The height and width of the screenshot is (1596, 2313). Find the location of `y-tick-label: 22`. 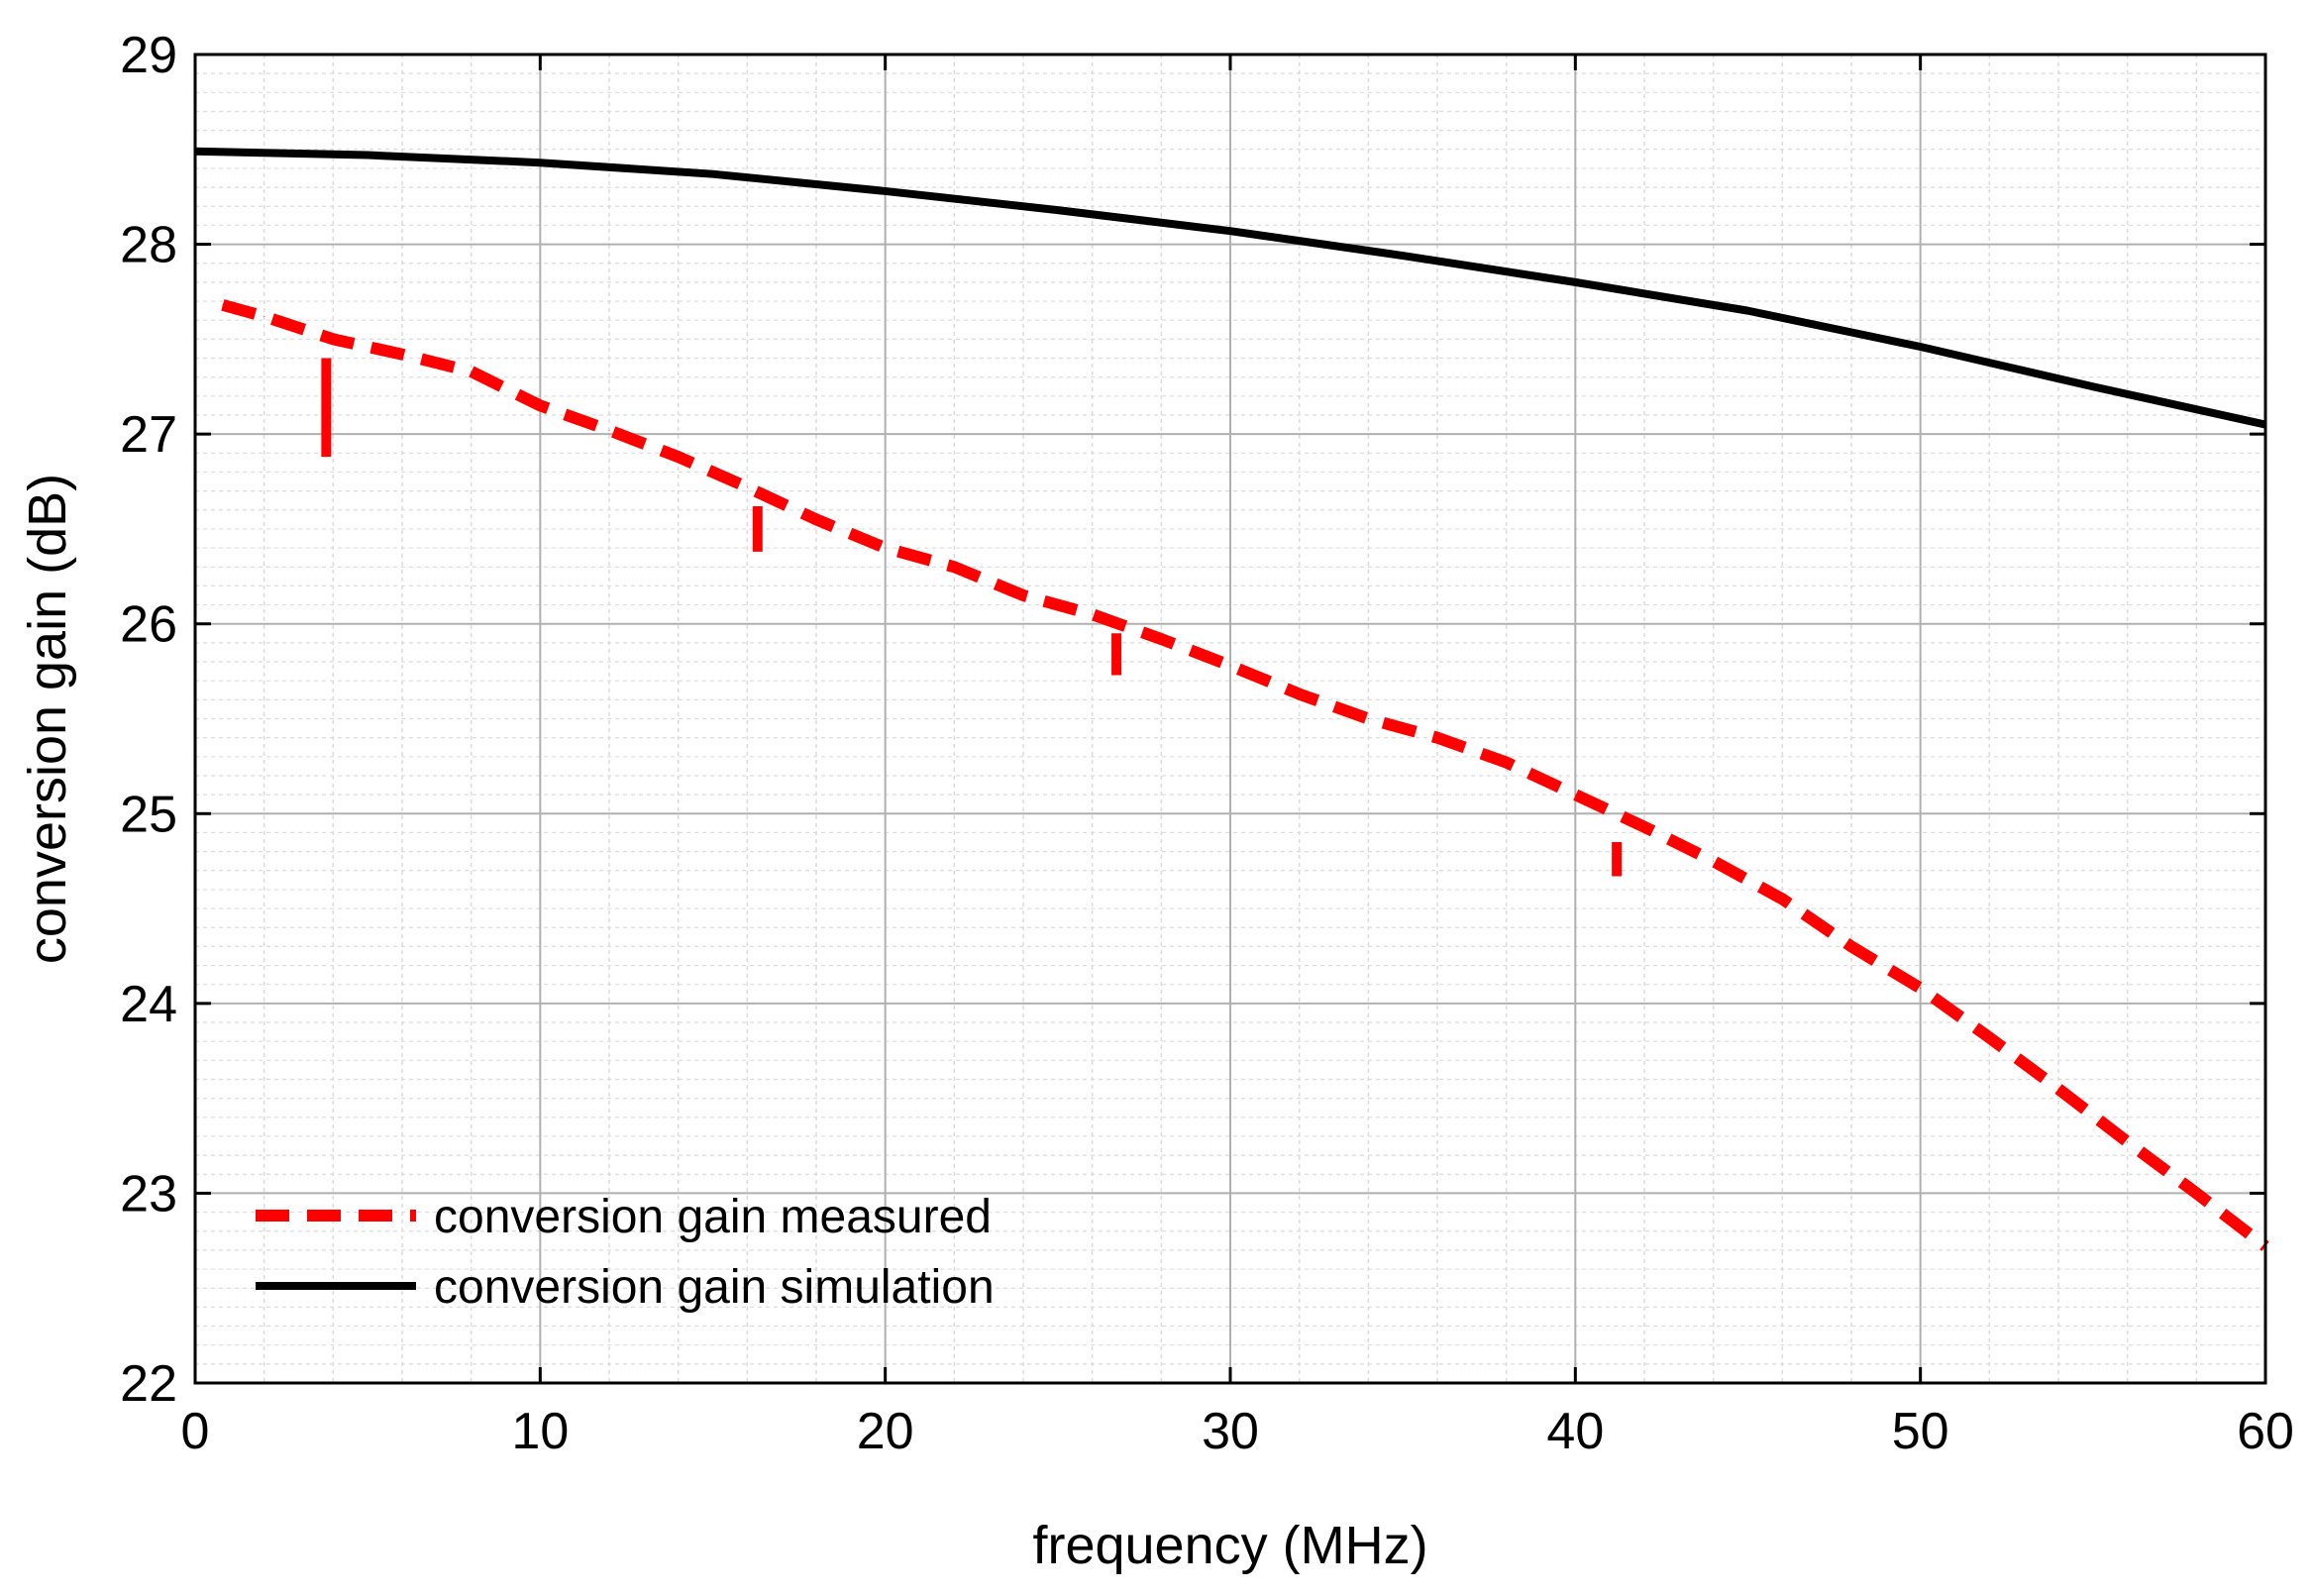

y-tick-label: 22 is located at coordinates (148, 1384).